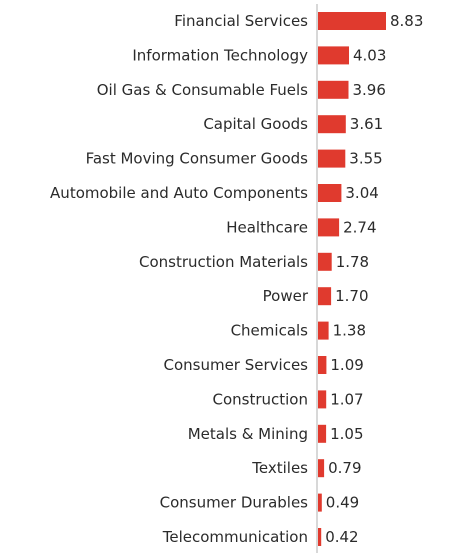 This screenshot has width=450, height=557. What do you see at coordinates (234, 503) in the screenshot?
I see `category-label: Consumer Durables` at bounding box center [234, 503].